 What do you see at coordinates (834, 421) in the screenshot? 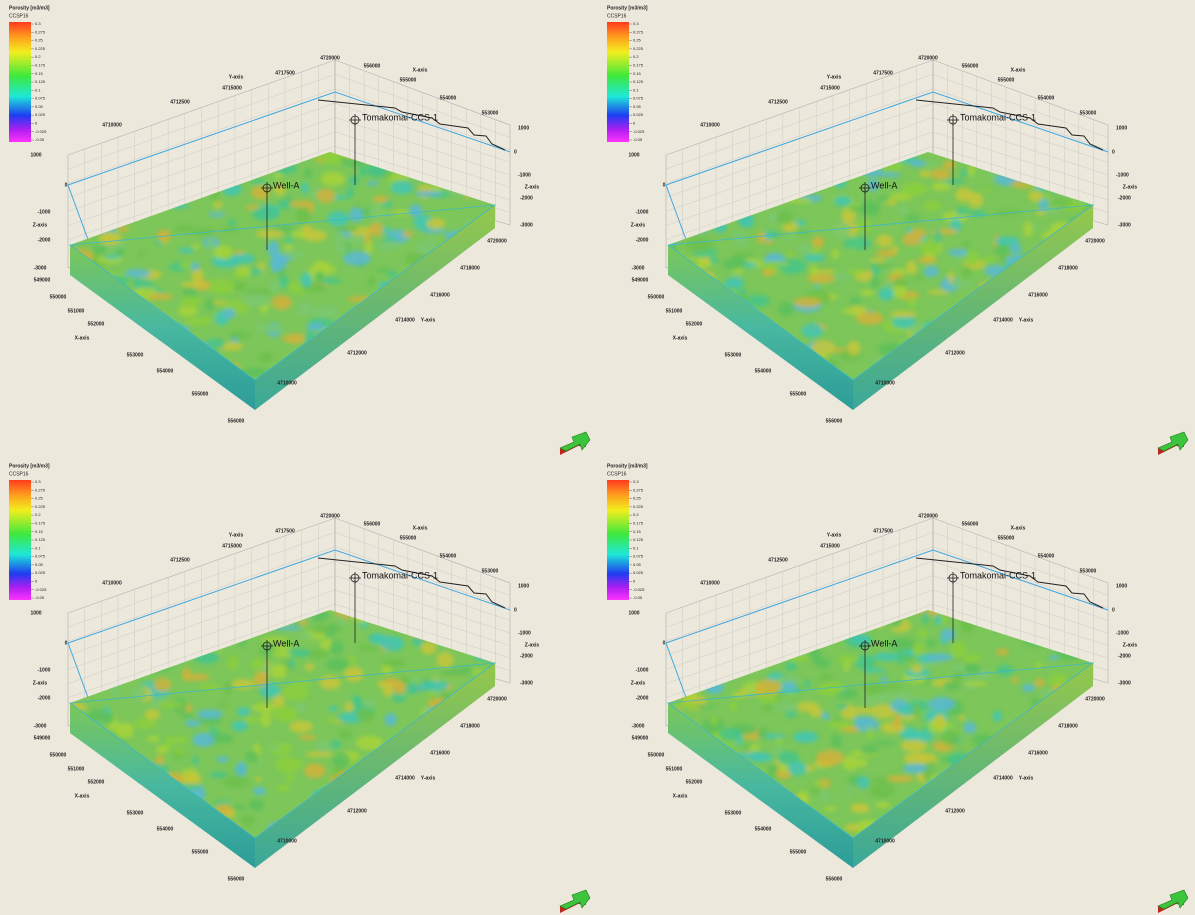
I see `axis-tick-label: 556000` at bounding box center [834, 421].